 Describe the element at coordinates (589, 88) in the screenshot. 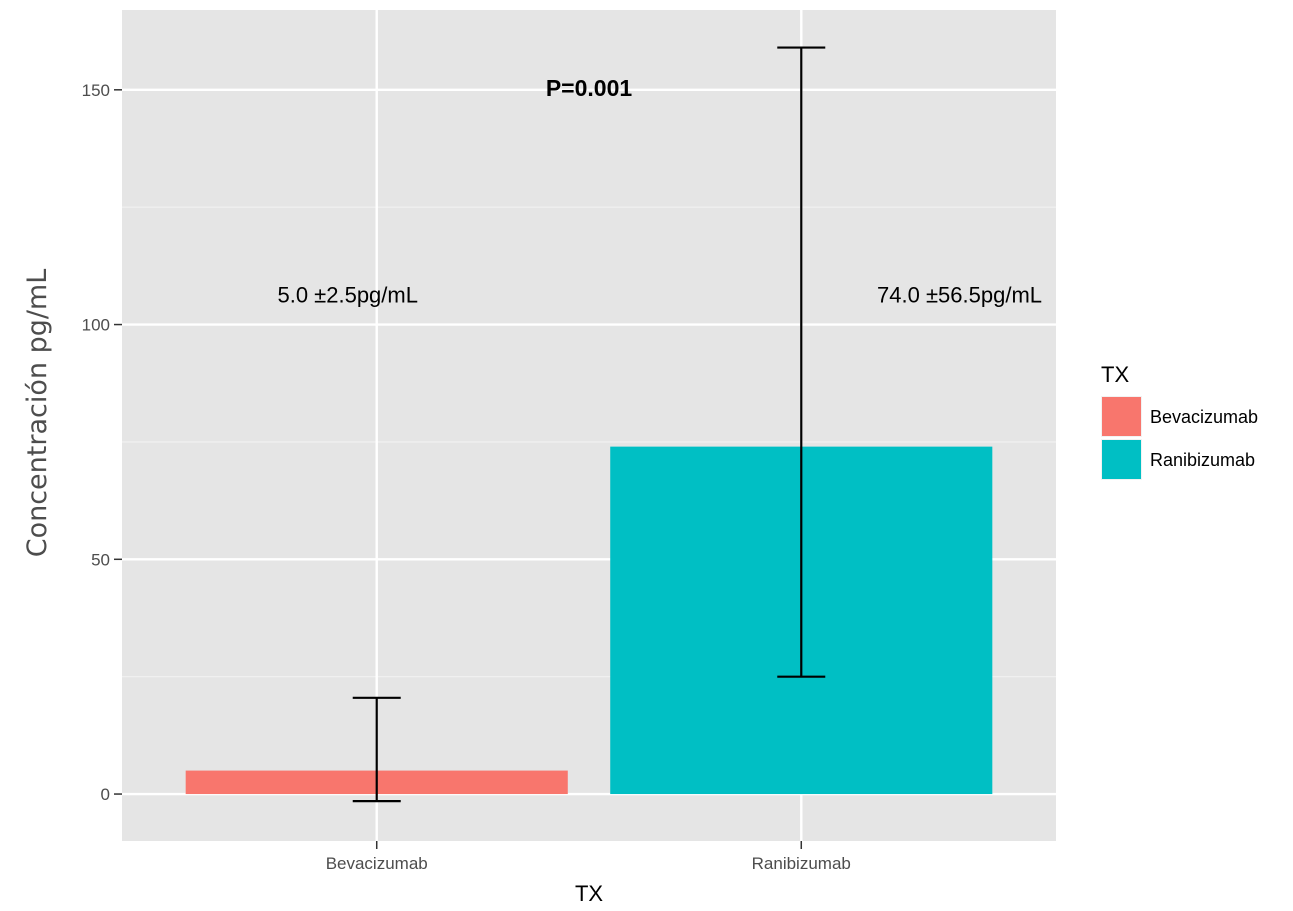

I see `p-value-annotation: P=0.001` at that location.